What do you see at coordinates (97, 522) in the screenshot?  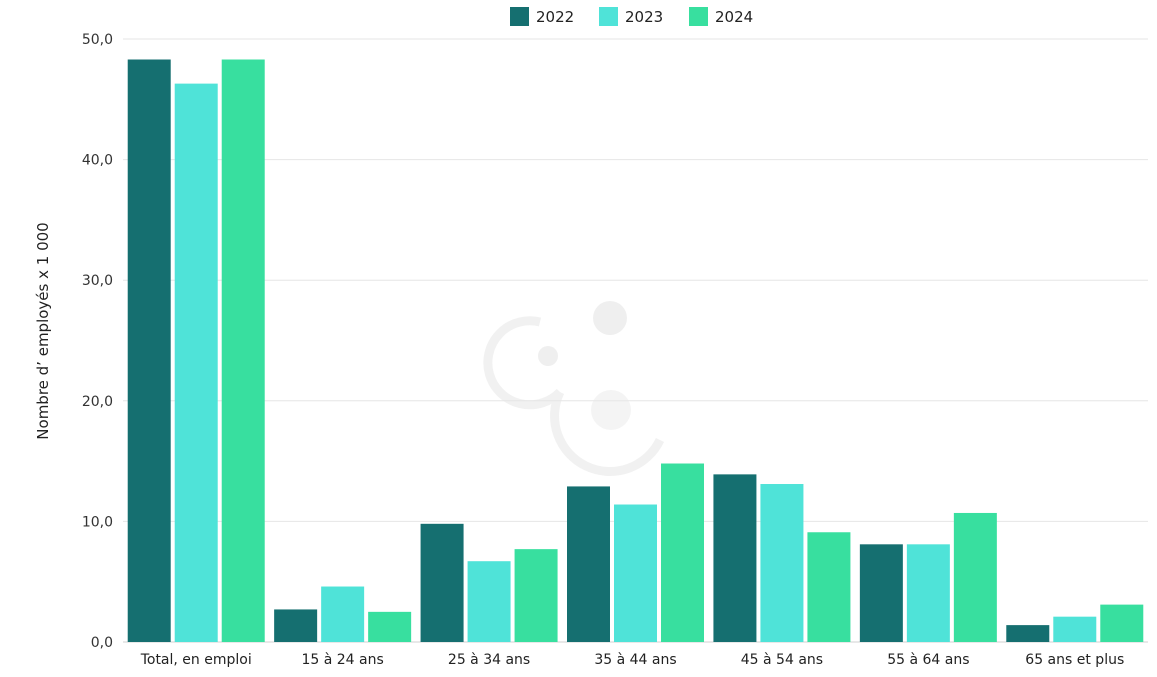 I see `y-tick-label: 10,0` at bounding box center [97, 522].